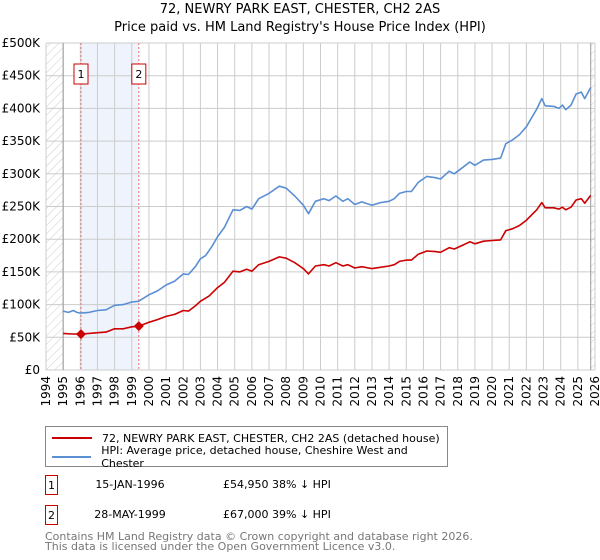 This screenshot has width=600, height=560. Describe the element at coordinates (166, 391) in the screenshot. I see `x-tick-label: 2001` at that location.